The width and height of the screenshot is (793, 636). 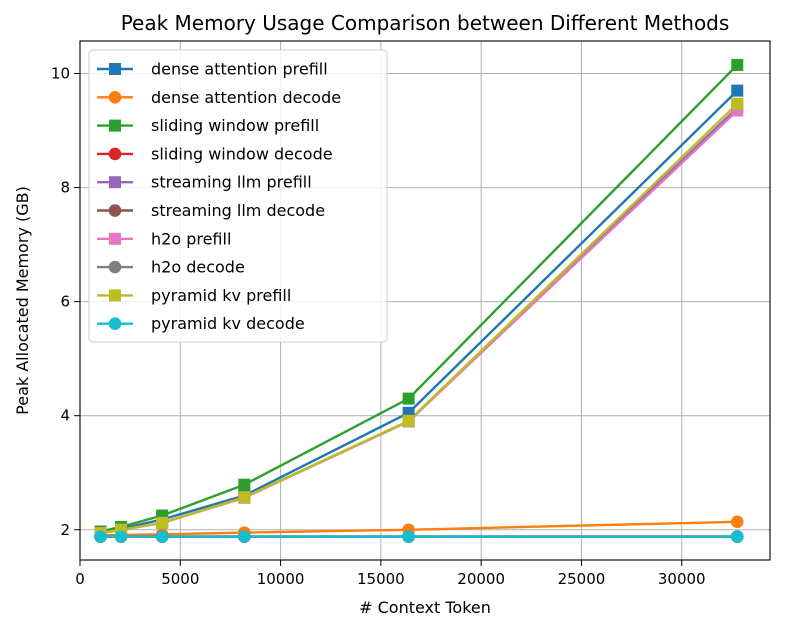 I want to click on legend-label-h2o-decode: h2o decode, so click(x=198, y=267).